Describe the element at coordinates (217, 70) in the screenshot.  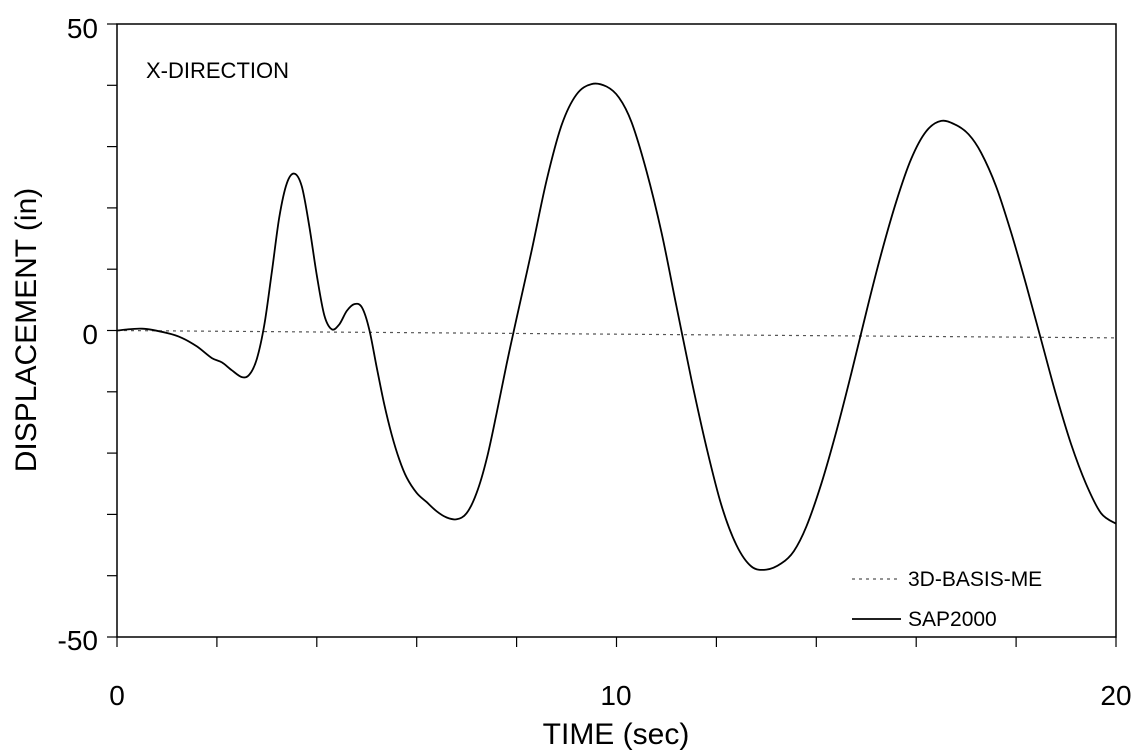
I see `direction-annotation: X-DIRECTION` at that location.